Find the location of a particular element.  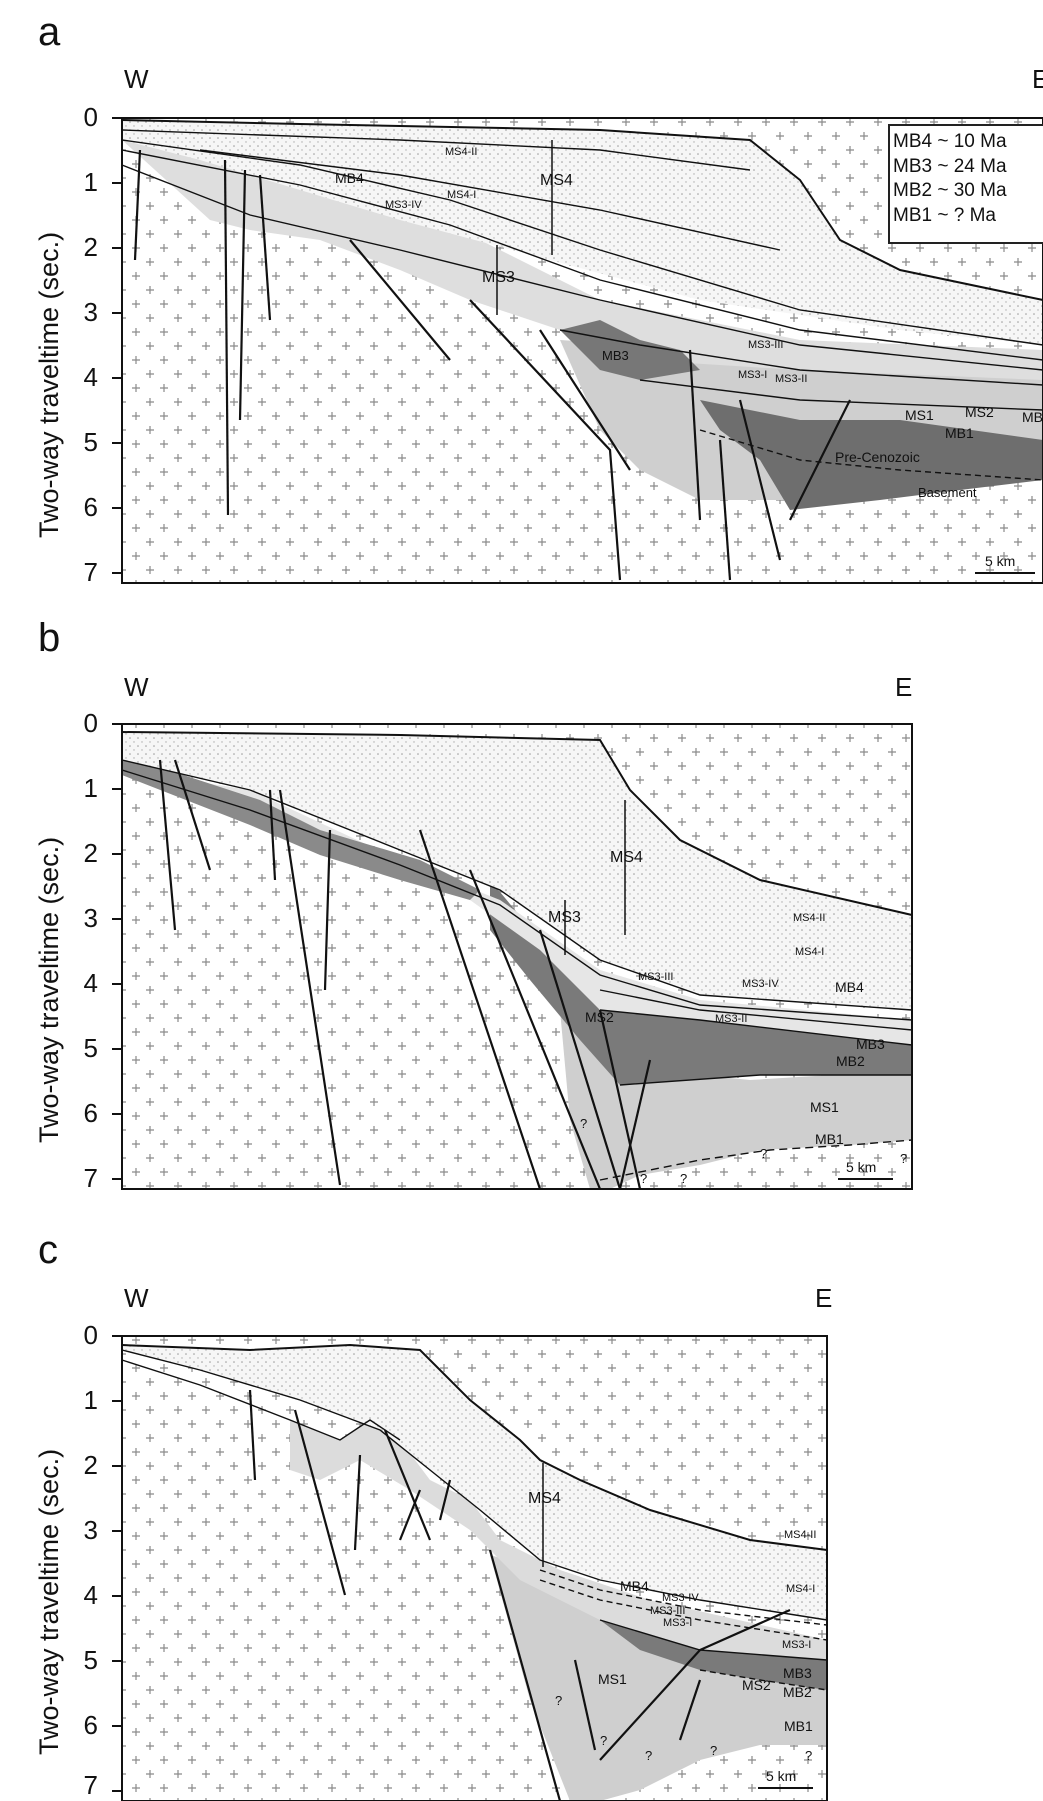

panel-letter: a is located at coordinates (49, 32).